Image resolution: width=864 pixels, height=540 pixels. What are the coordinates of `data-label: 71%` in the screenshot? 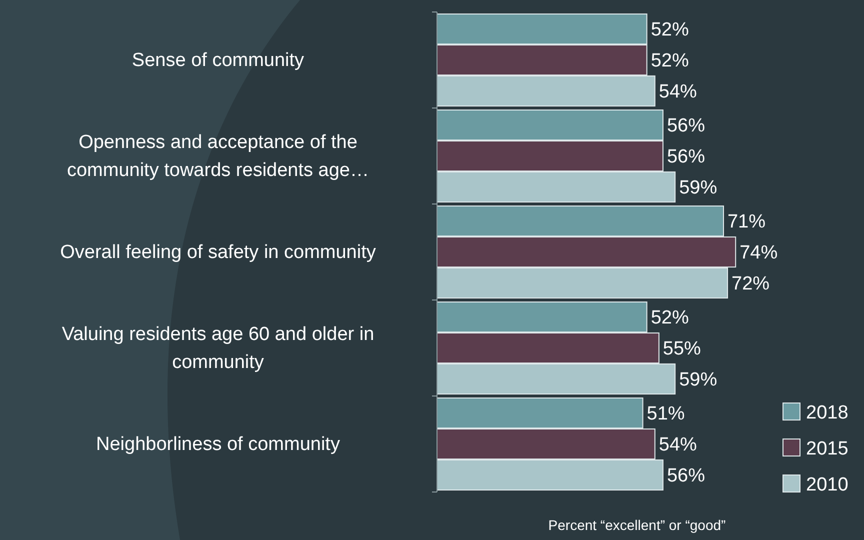 It's located at (746, 222).